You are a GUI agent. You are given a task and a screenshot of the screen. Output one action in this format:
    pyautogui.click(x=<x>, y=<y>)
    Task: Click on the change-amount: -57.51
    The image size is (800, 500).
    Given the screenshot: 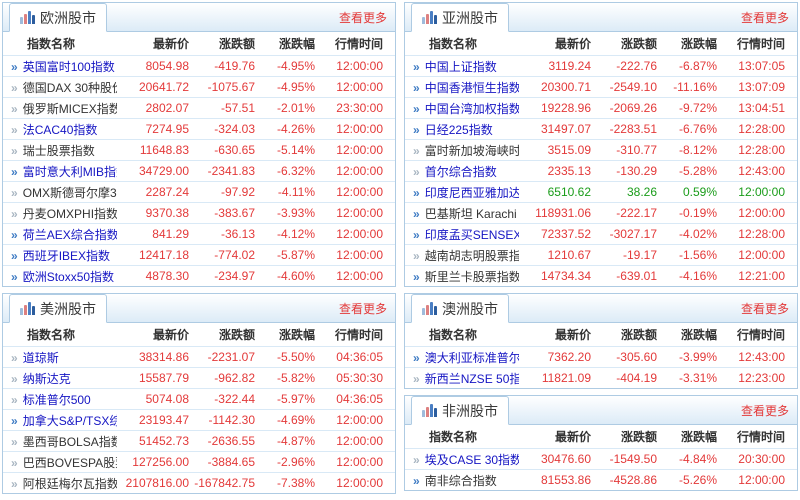 What is the action you would take?
    pyautogui.click(x=226, y=108)
    